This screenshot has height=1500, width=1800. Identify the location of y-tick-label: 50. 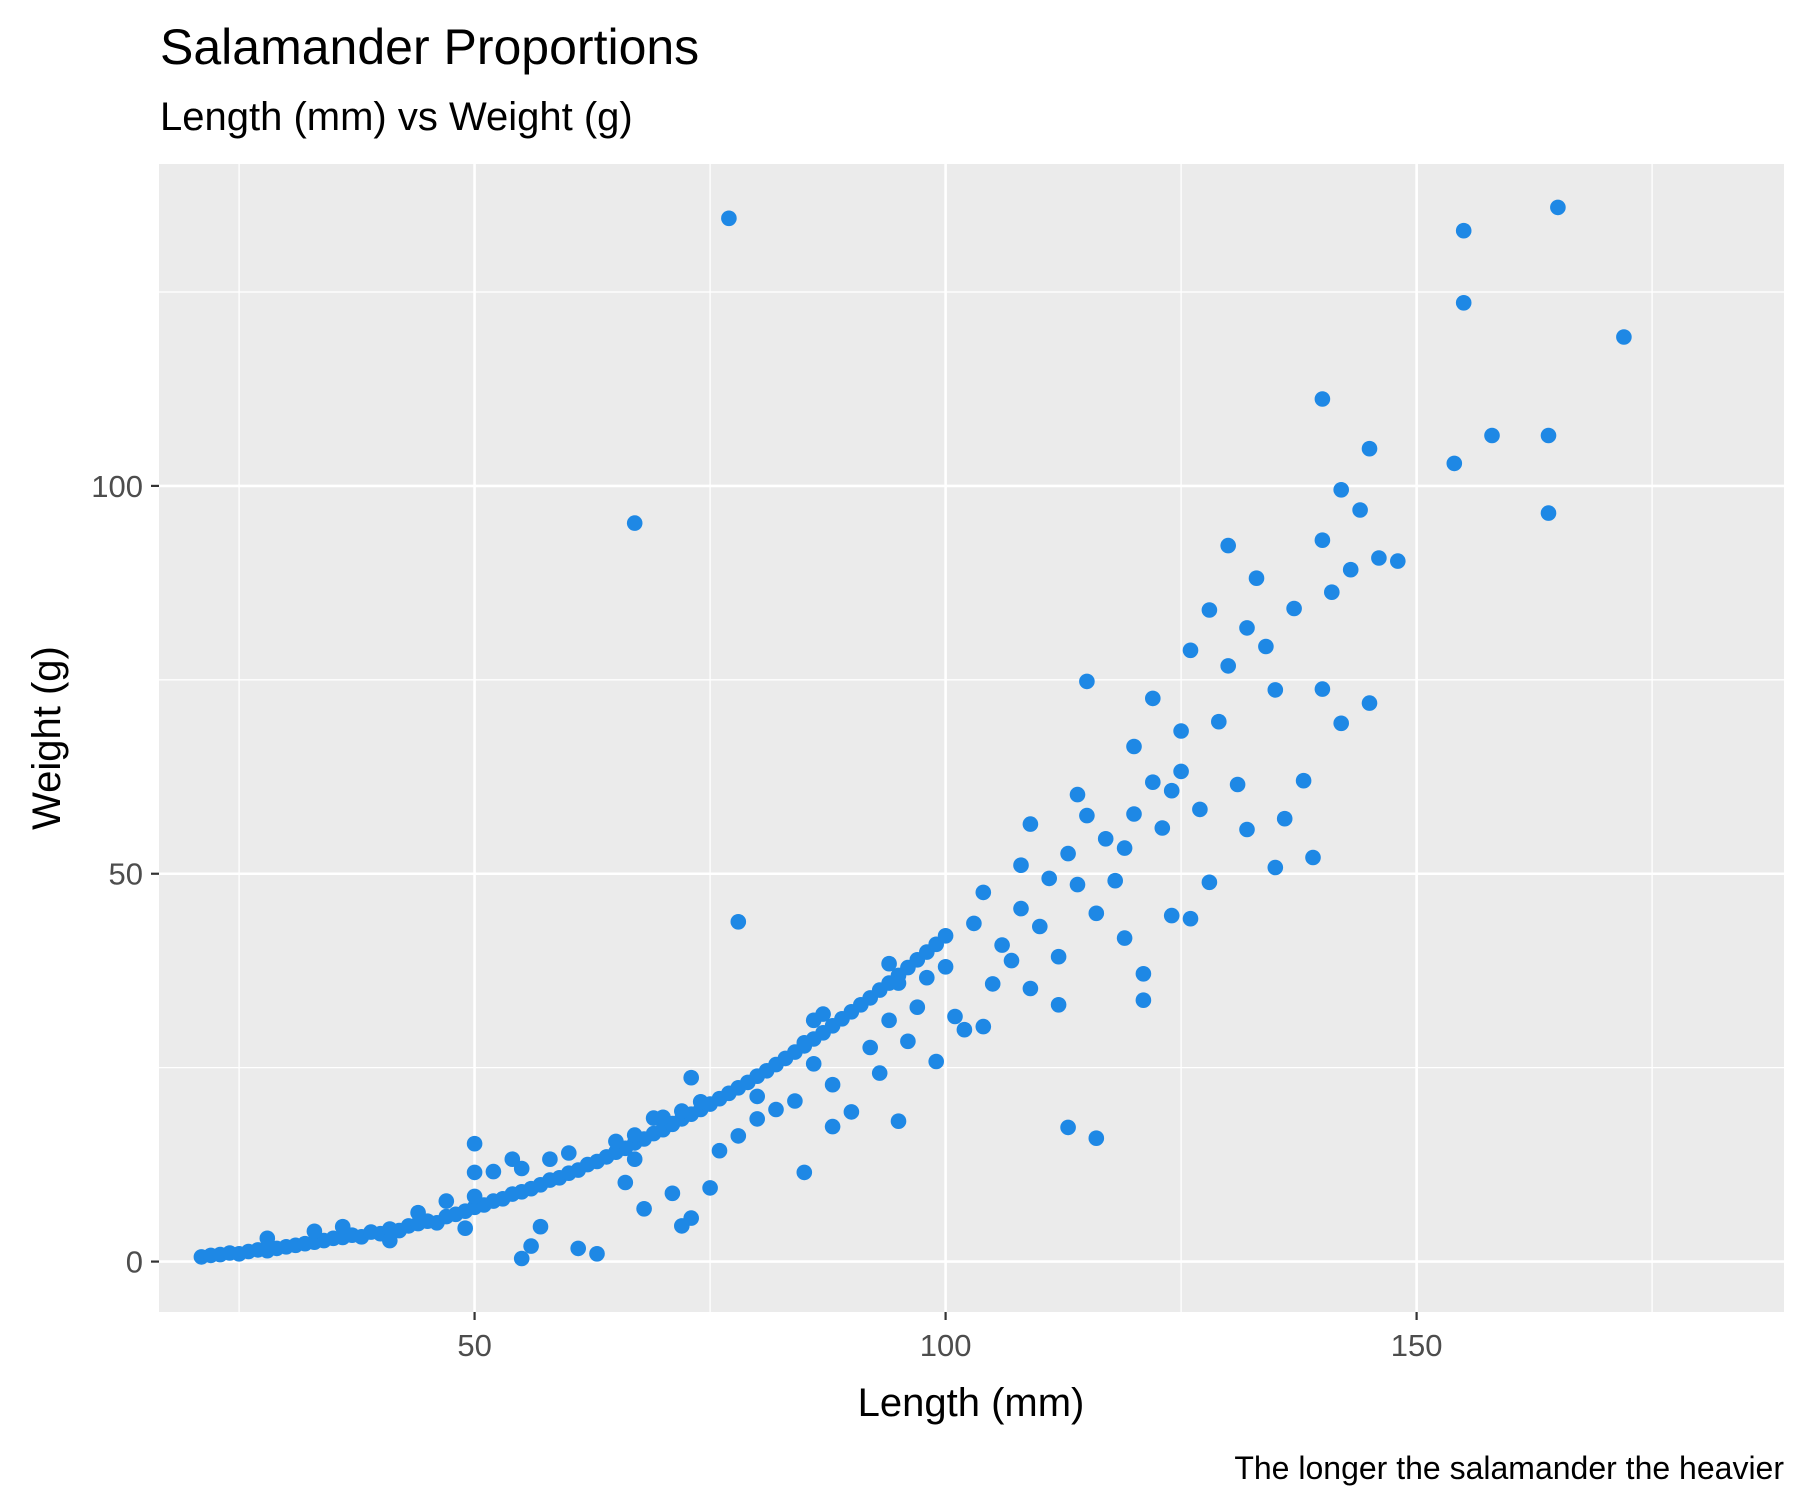
(126, 874).